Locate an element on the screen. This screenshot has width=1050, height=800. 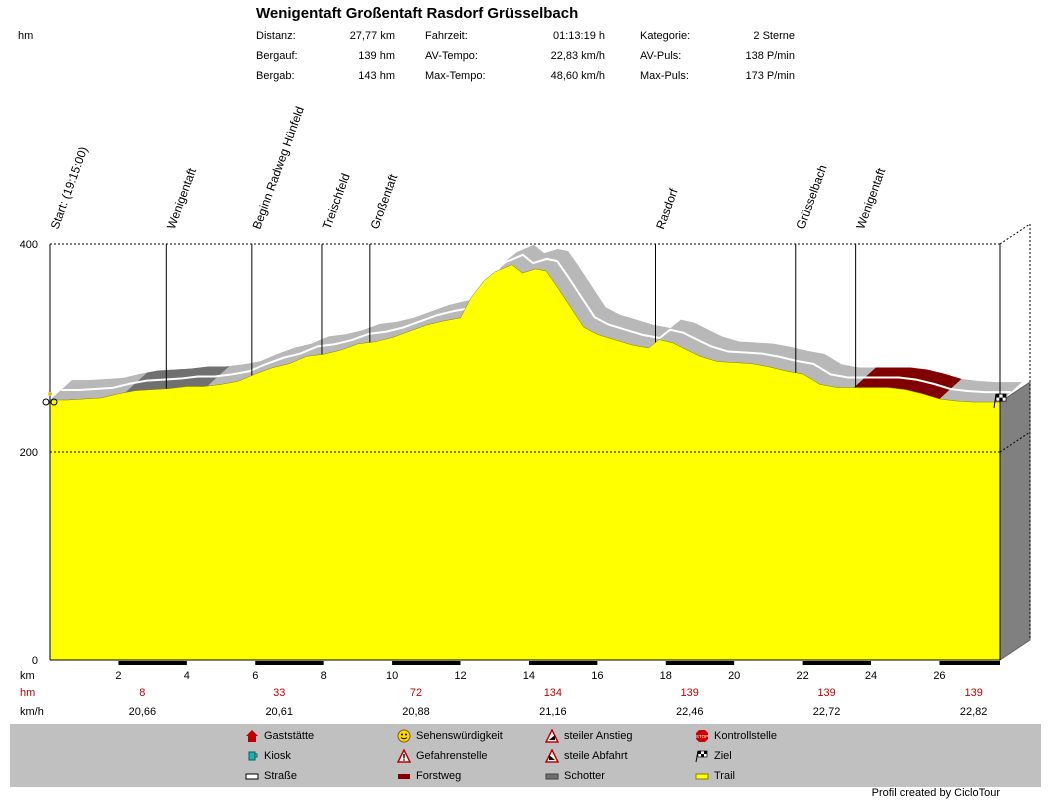
stat-value: 27,77 km is located at coordinates (372, 36).